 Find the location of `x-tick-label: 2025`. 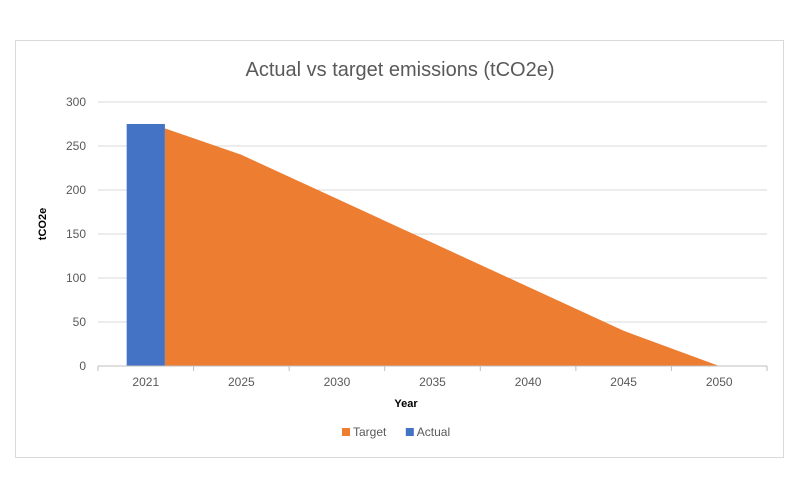

x-tick-label: 2025 is located at coordinates (241, 382).